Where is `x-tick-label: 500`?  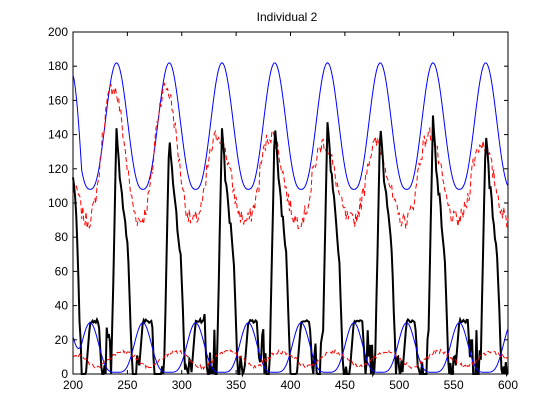 x-tick-label: 500 is located at coordinates (399, 385).